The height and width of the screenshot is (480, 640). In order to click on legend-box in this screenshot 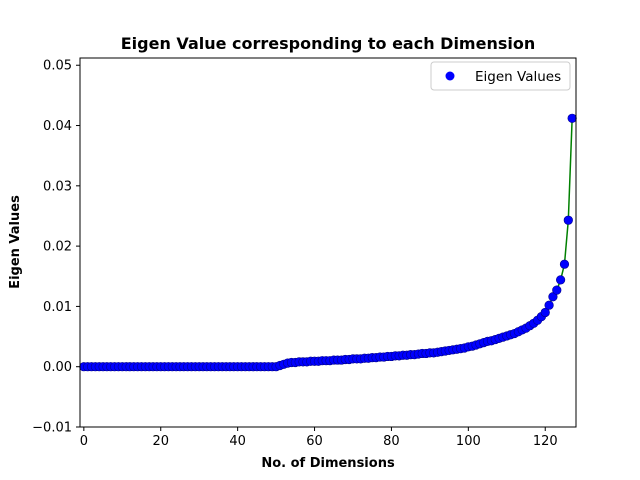, I will do `click(500, 76)`.